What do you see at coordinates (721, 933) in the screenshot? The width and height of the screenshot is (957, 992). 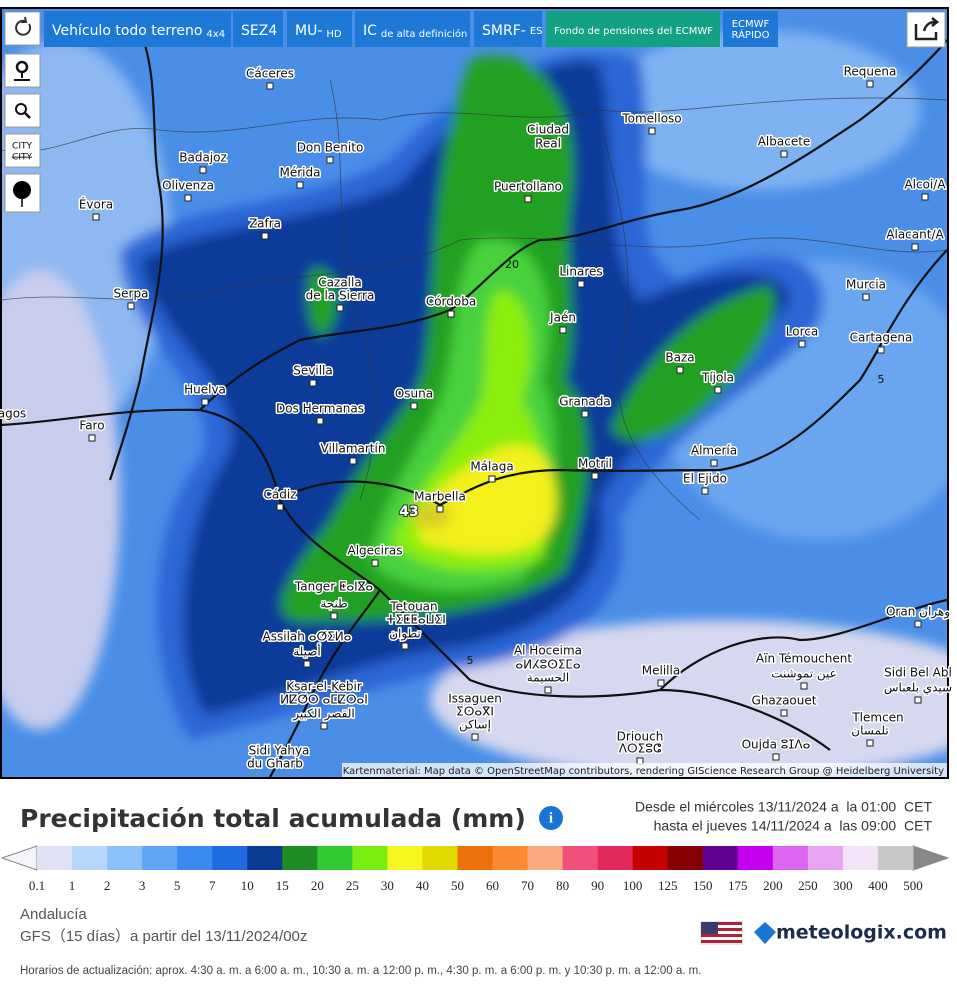 I see `flag` at bounding box center [721, 933].